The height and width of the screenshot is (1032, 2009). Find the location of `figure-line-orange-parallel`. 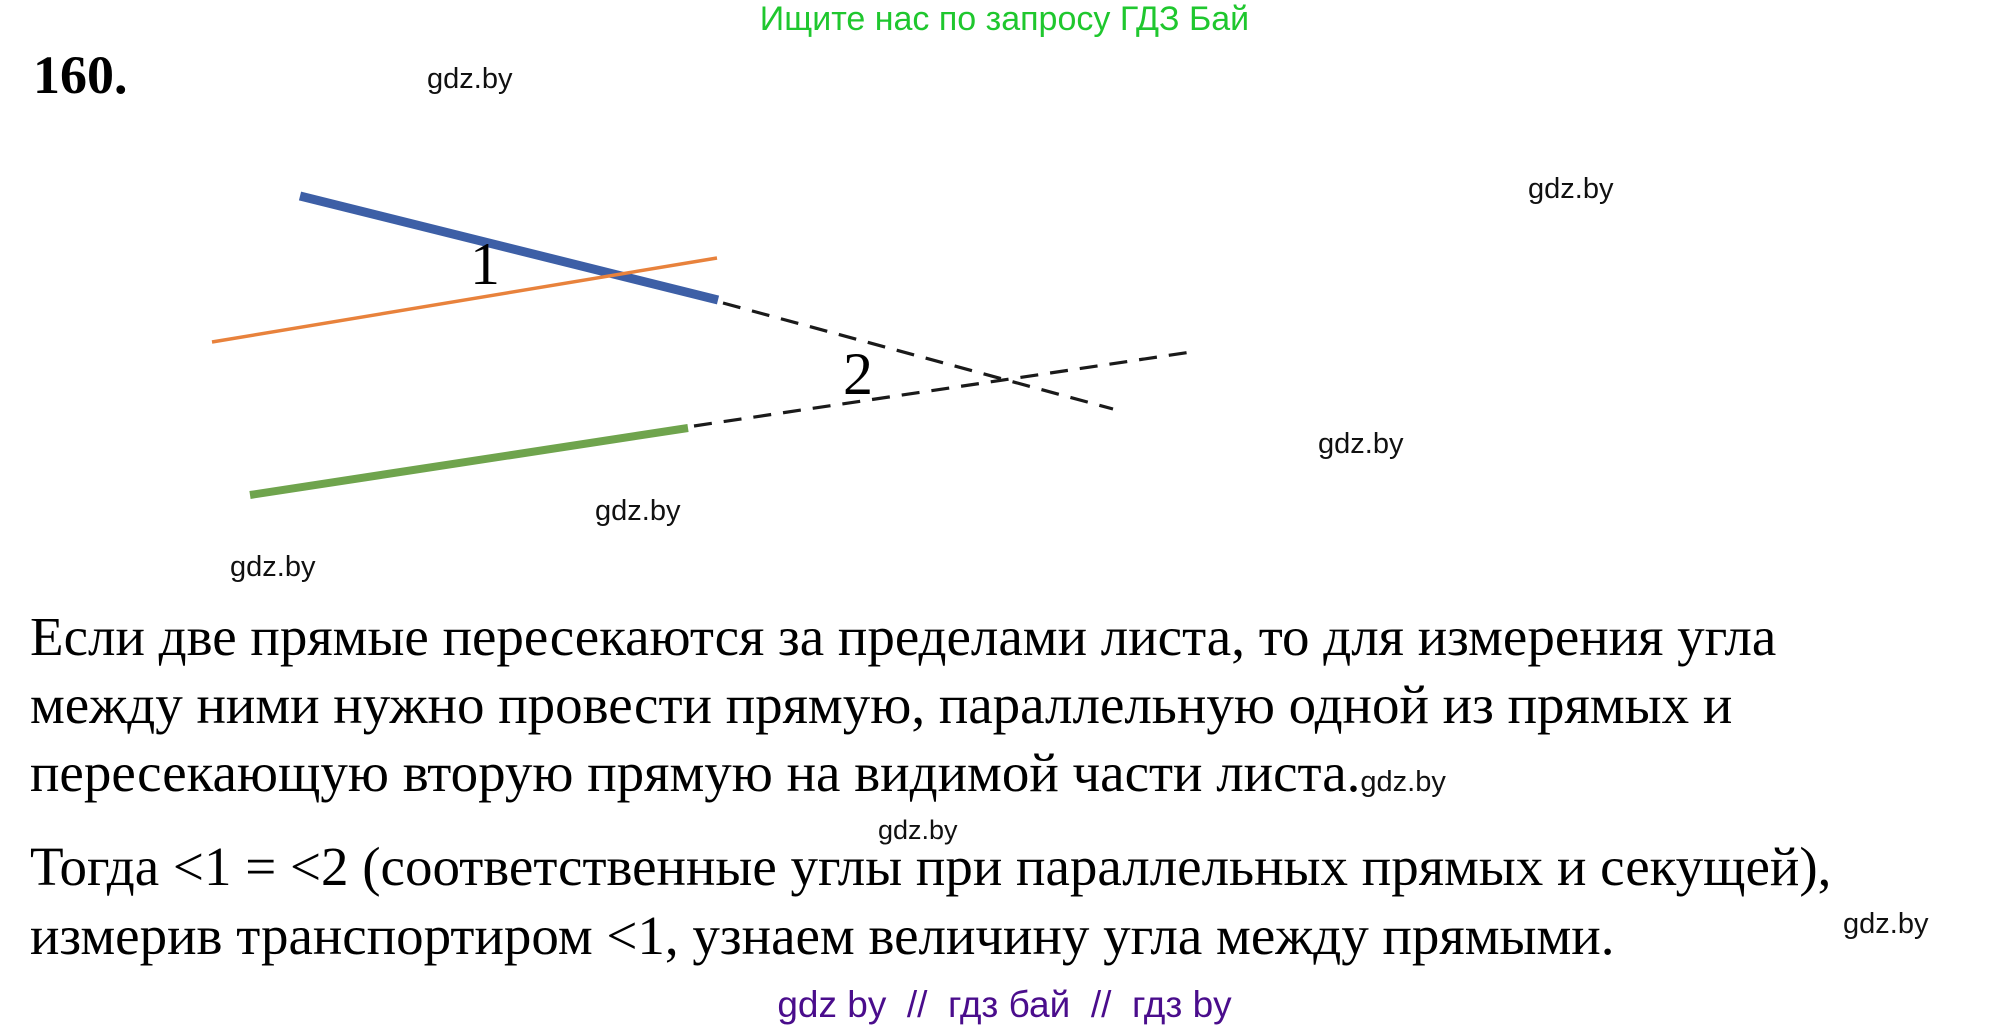

figure-line-orange-parallel is located at coordinates (464, 300).